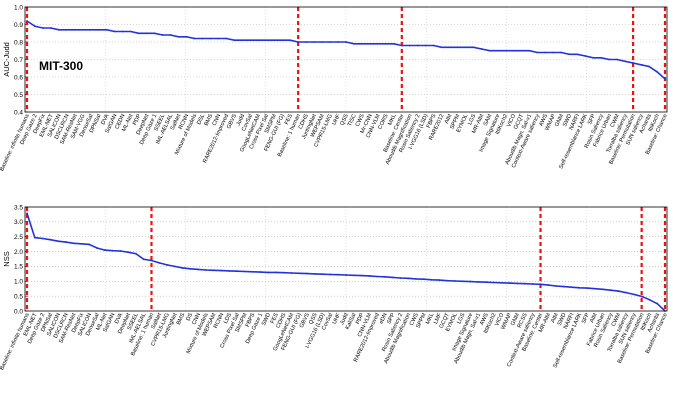 The height and width of the screenshot is (404, 673). What do you see at coordinates (18, 60) in the screenshot?
I see `y-tick-label: 0.7` at bounding box center [18, 60].